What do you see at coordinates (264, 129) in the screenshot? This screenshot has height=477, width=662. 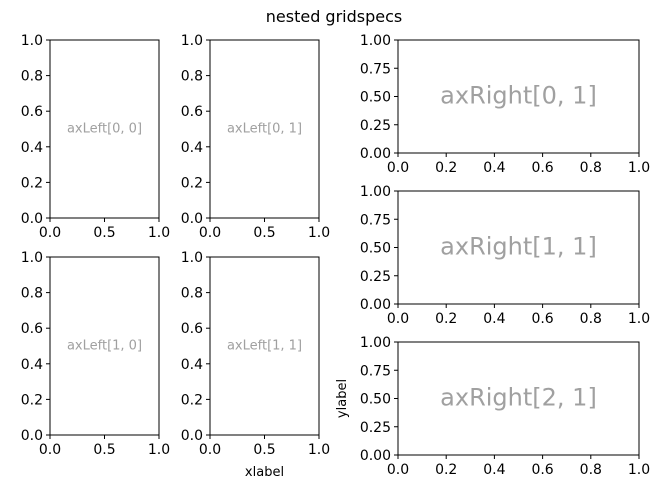 I see `axes-annotation: axLeft[0, 1]` at bounding box center [264, 129].